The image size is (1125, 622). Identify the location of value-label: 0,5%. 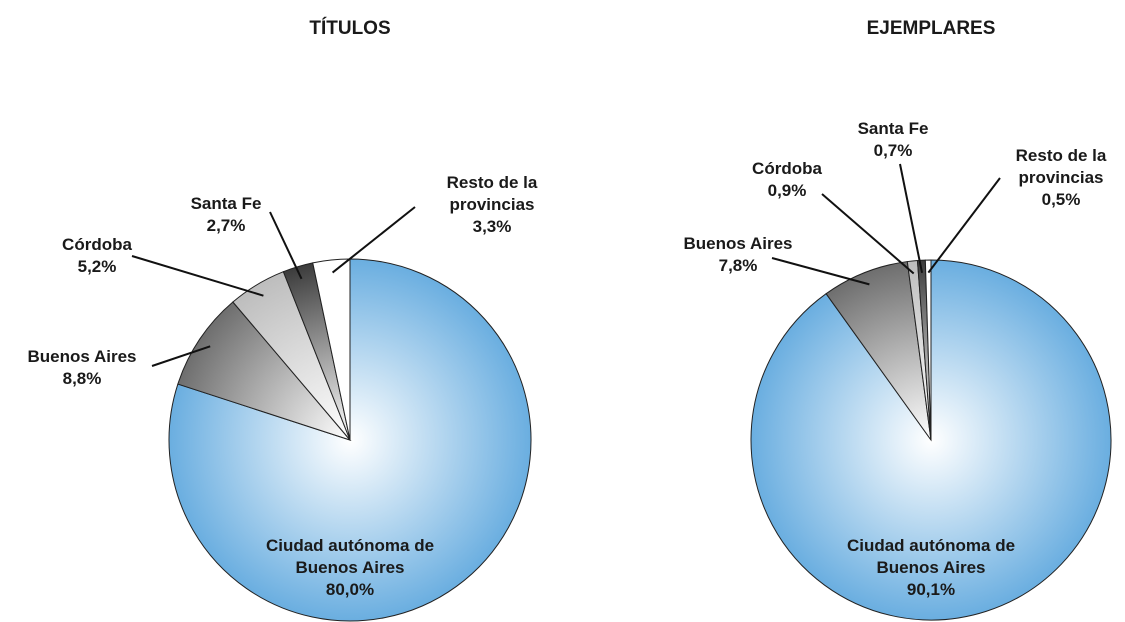
(1061, 199).